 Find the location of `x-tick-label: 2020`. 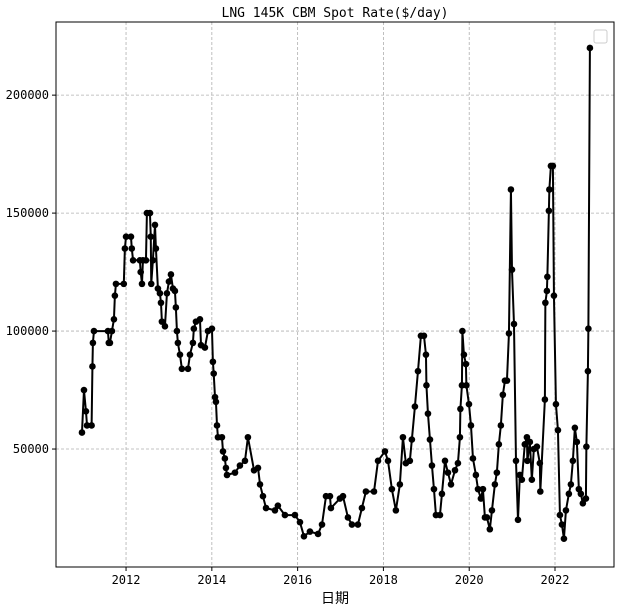

x-tick-label: 2020 is located at coordinates (469, 580).